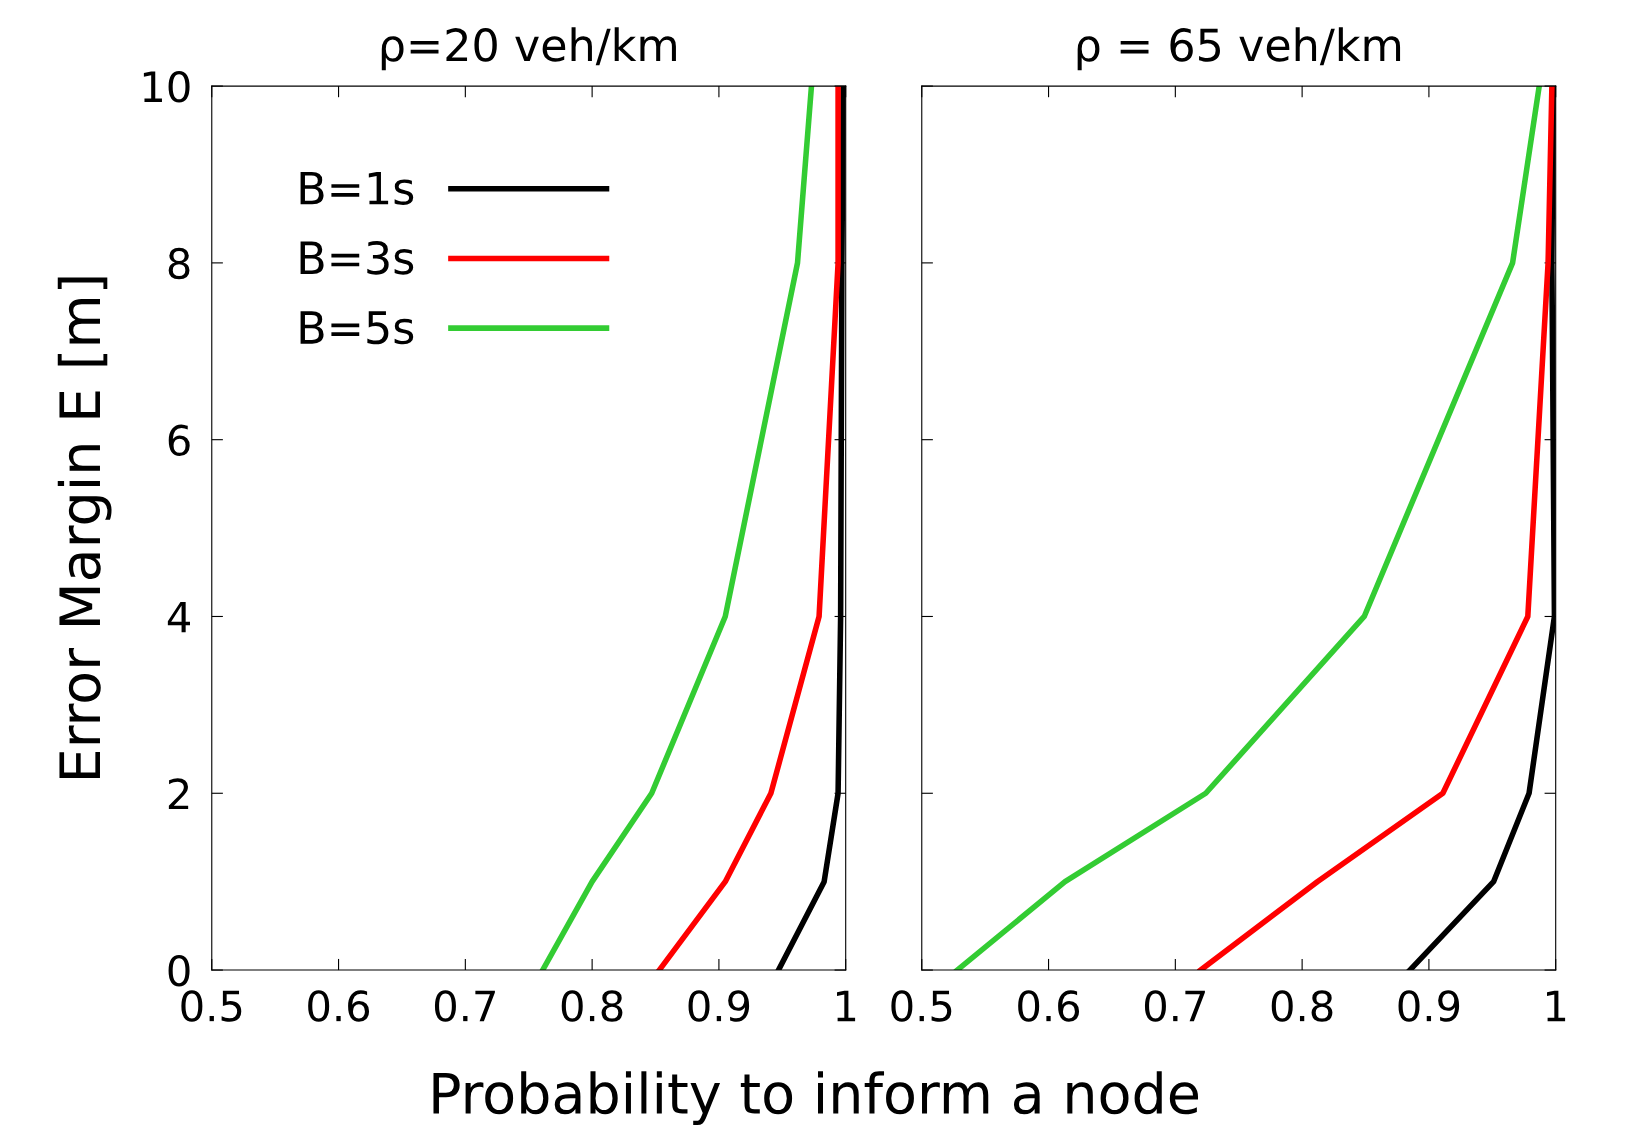 Image resolution: width=1629 pixels, height=1148 pixels. Describe the element at coordinates (1239, 49) in the screenshot. I see `chart-title: ρ = 65 veh/km` at that location.